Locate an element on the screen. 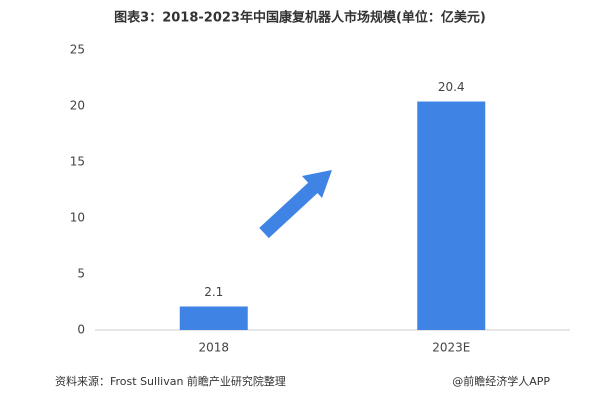  chart-title: 图表3：2018-2023年中国康复机器人市场规模(单位：亿美元) is located at coordinates (300, 18).